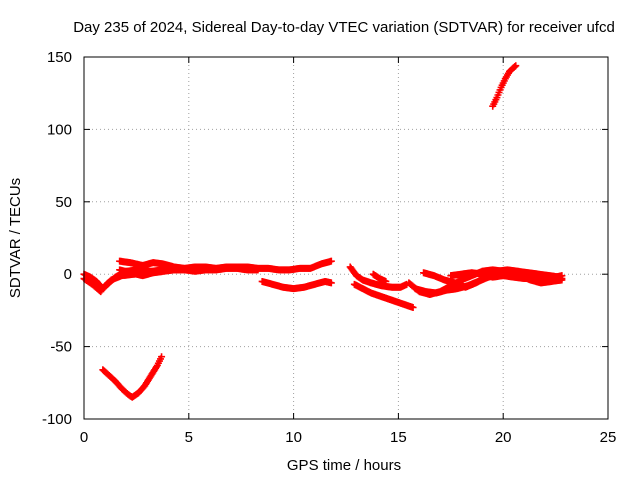 The height and width of the screenshot is (480, 640). I want to click on x-tick-label: 5, so click(189, 437).